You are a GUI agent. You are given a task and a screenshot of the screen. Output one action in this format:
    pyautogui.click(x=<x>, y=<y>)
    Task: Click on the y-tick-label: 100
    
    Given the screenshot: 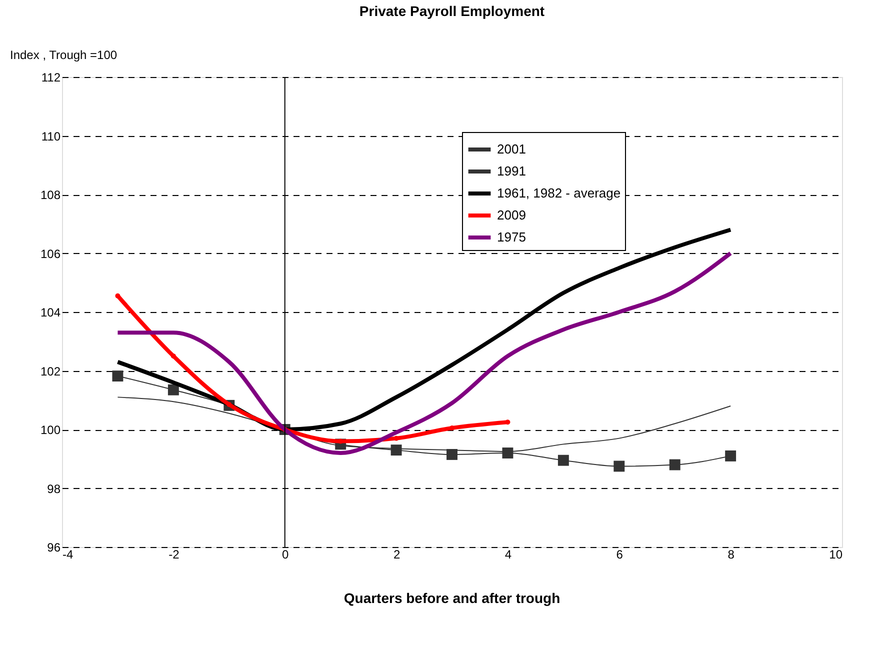 What is the action you would take?
    pyautogui.click(x=50, y=430)
    